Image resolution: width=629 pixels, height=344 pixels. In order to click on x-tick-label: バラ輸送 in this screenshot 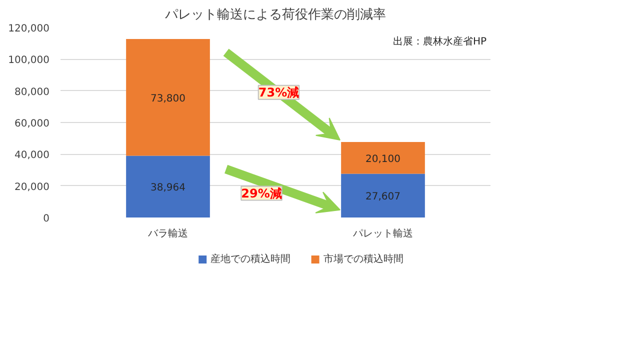, I will do `click(167, 234)`.